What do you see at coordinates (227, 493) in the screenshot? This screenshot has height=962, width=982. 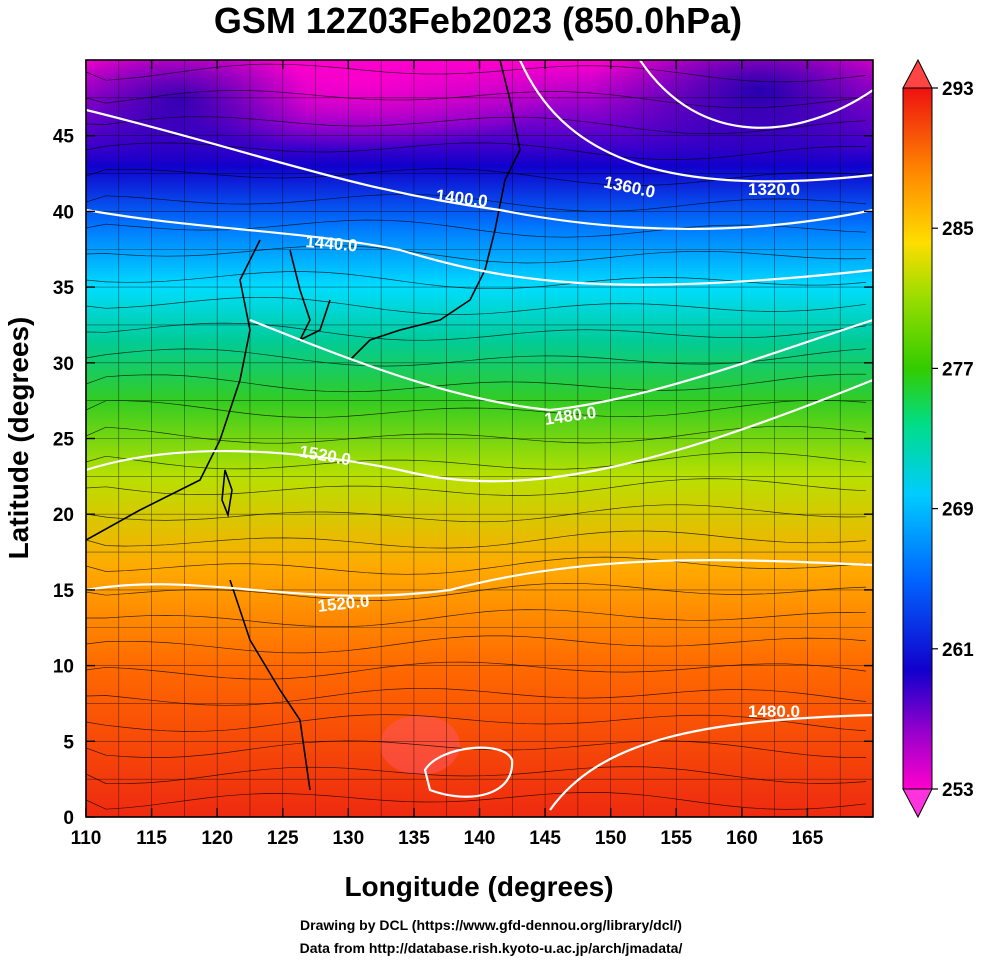 I see `coastline-taiwan` at bounding box center [227, 493].